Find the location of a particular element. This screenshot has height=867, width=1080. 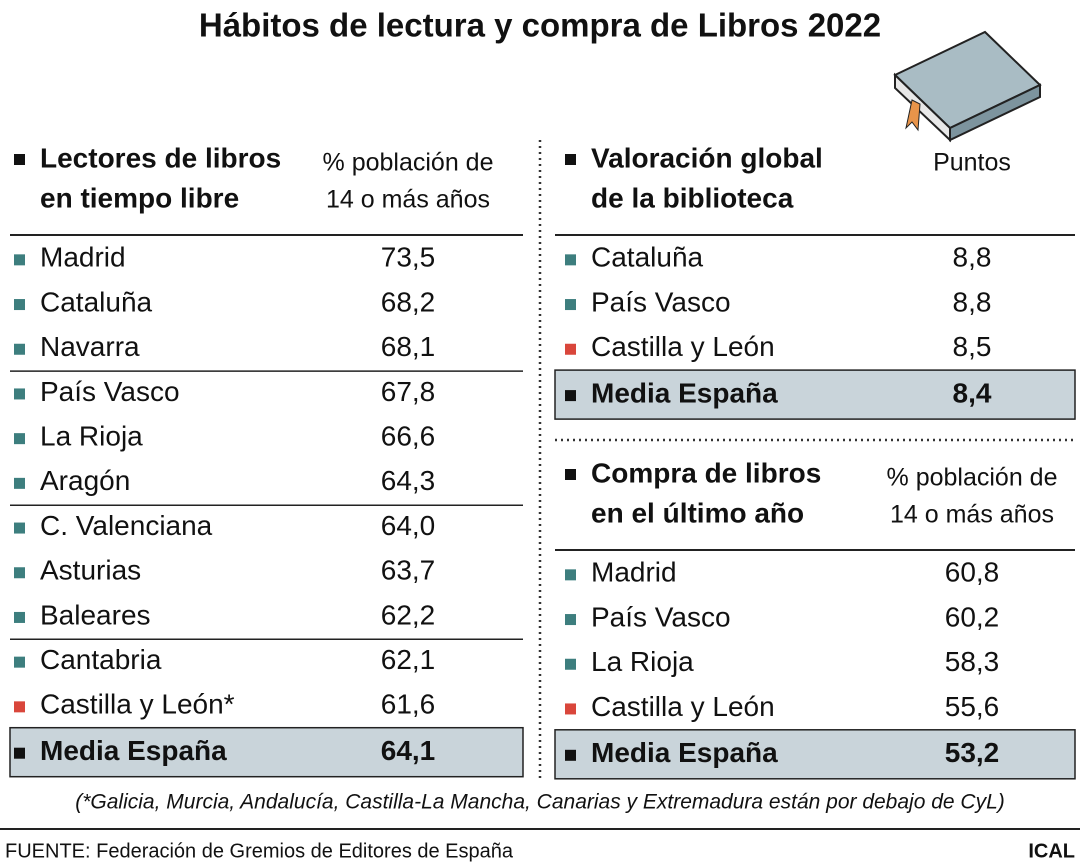

table-title: en el último año is located at coordinates (697, 512).